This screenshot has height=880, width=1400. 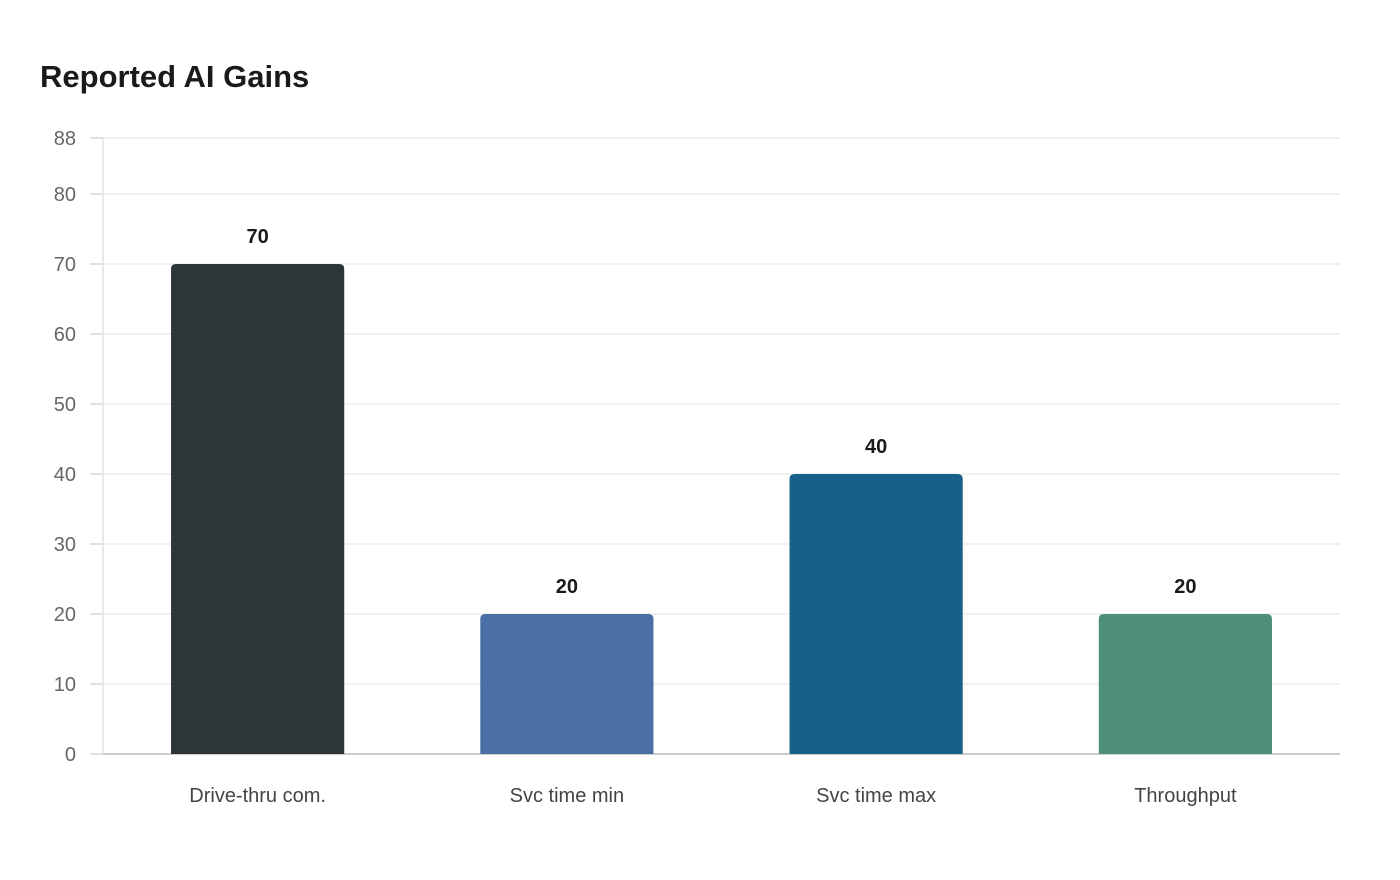 What do you see at coordinates (1185, 796) in the screenshot?
I see `x-category-label: Throughput` at bounding box center [1185, 796].